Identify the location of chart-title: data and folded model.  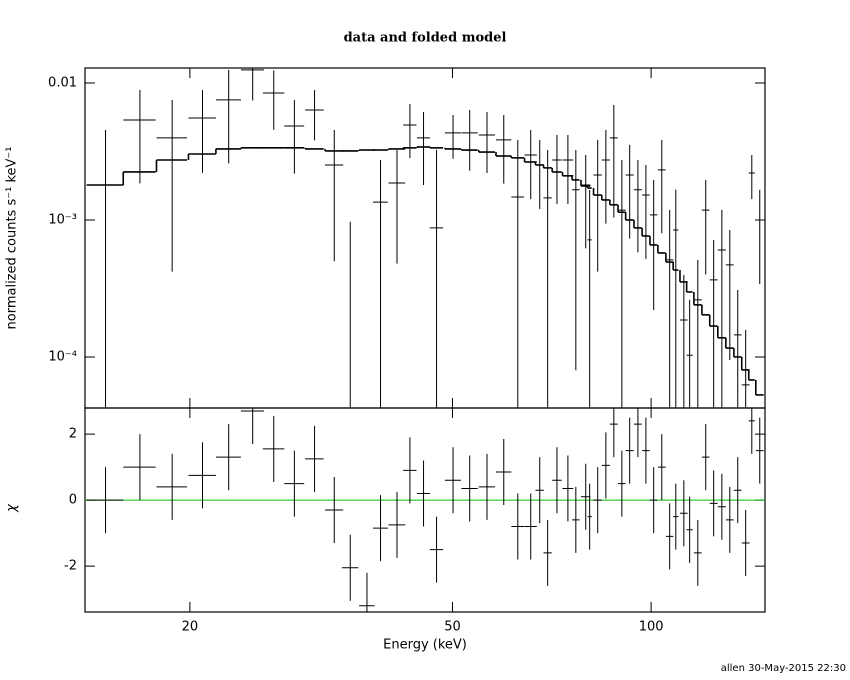
(425, 38).